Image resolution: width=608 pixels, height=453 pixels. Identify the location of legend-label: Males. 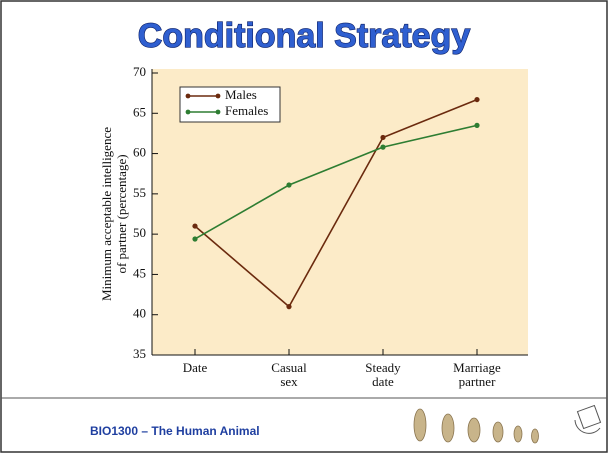
(241, 94).